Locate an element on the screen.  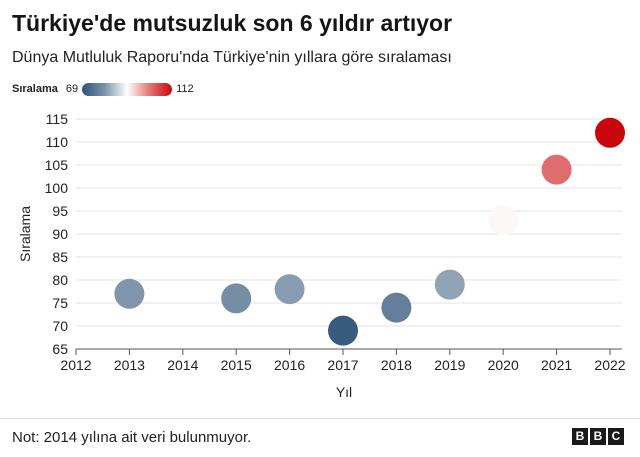
x-tick-label: 2012 is located at coordinates (75, 365).